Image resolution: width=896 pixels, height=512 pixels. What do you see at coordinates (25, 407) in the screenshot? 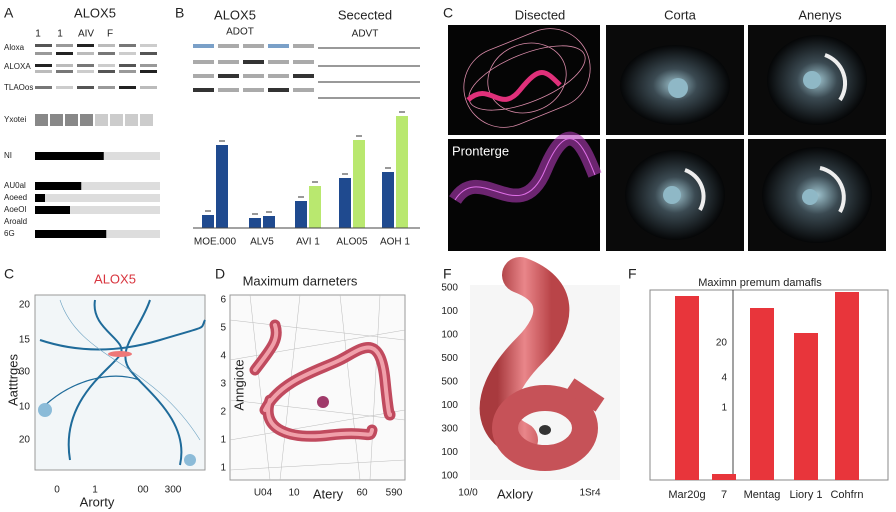
I see `y-tick-label: 10` at bounding box center [25, 407].